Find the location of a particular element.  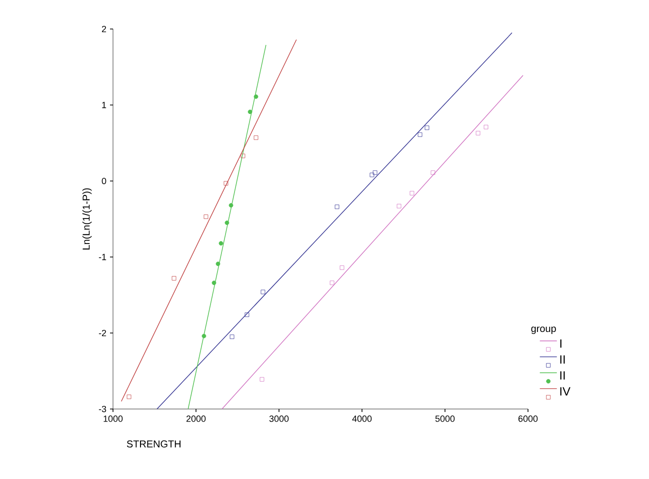

x-tick-label: 4000 is located at coordinates (362, 419).